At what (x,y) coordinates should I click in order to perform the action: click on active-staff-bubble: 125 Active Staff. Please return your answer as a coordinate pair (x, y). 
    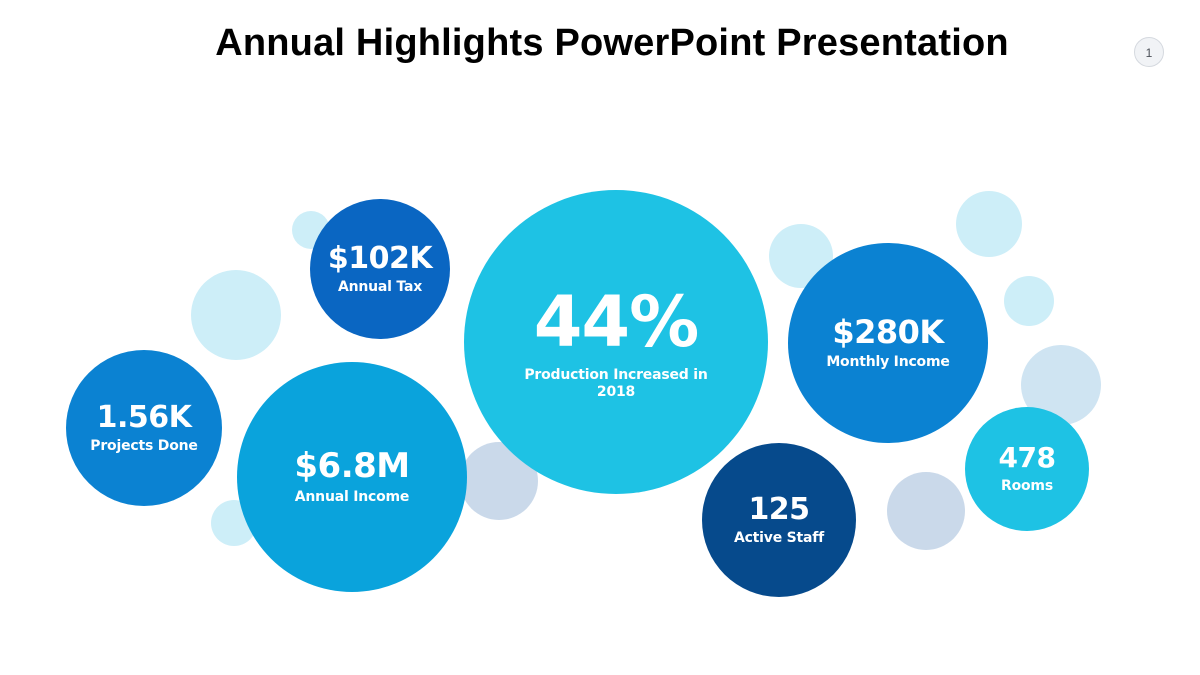
    Looking at the image, I should click on (779, 520).